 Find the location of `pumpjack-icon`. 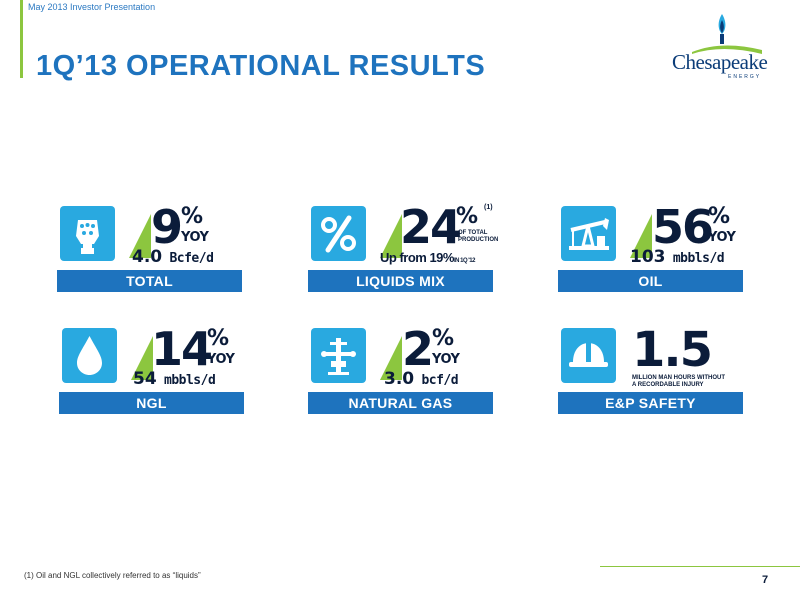

pumpjack-icon is located at coordinates (588, 233).